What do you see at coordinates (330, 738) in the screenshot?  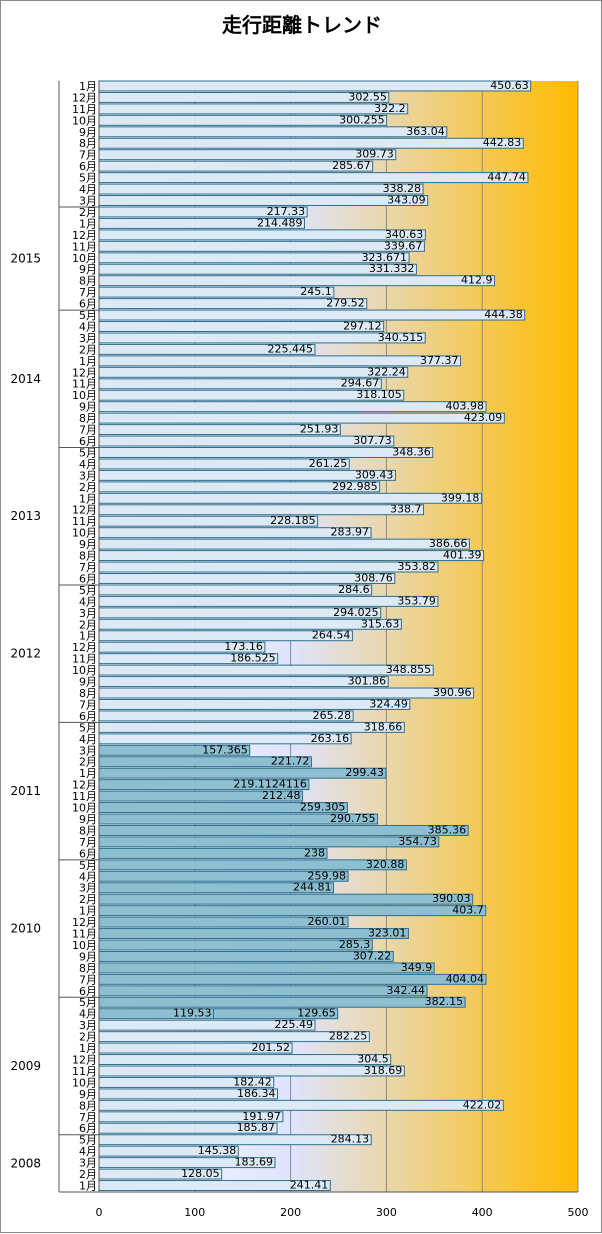 I see `data-label: 263.16` at bounding box center [330, 738].